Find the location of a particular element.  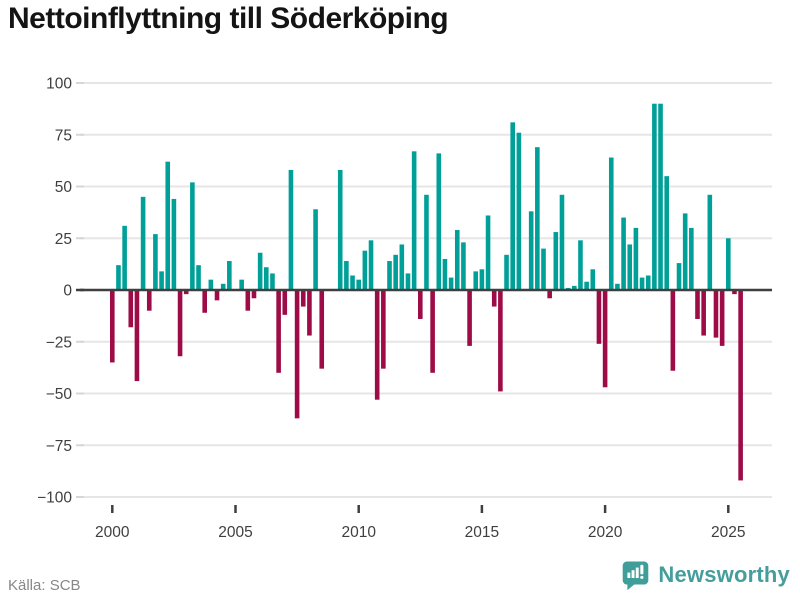

x-axis-labels: 2000 2005 2010 2015 2020 2025 is located at coordinates (420, 532).